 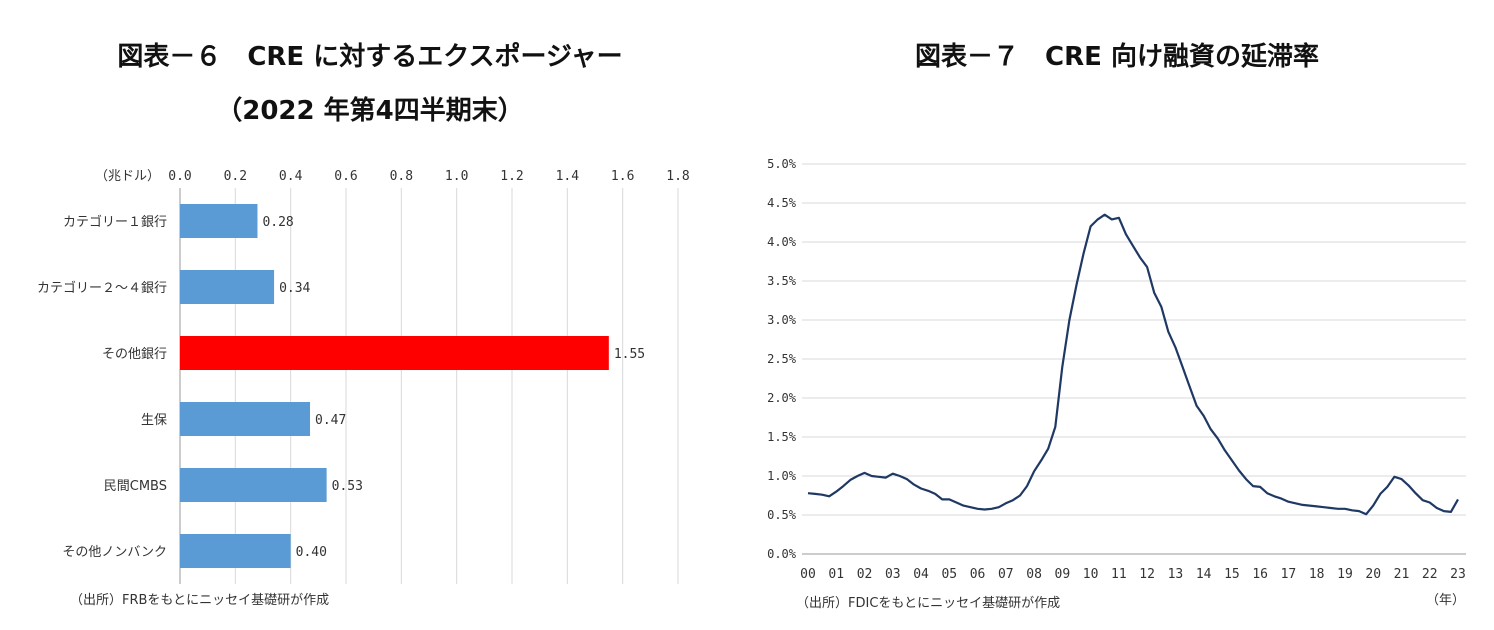 What do you see at coordinates (1091, 574) in the screenshot?
I see `x-tick-label: 10` at bounding box center [1091, 574].